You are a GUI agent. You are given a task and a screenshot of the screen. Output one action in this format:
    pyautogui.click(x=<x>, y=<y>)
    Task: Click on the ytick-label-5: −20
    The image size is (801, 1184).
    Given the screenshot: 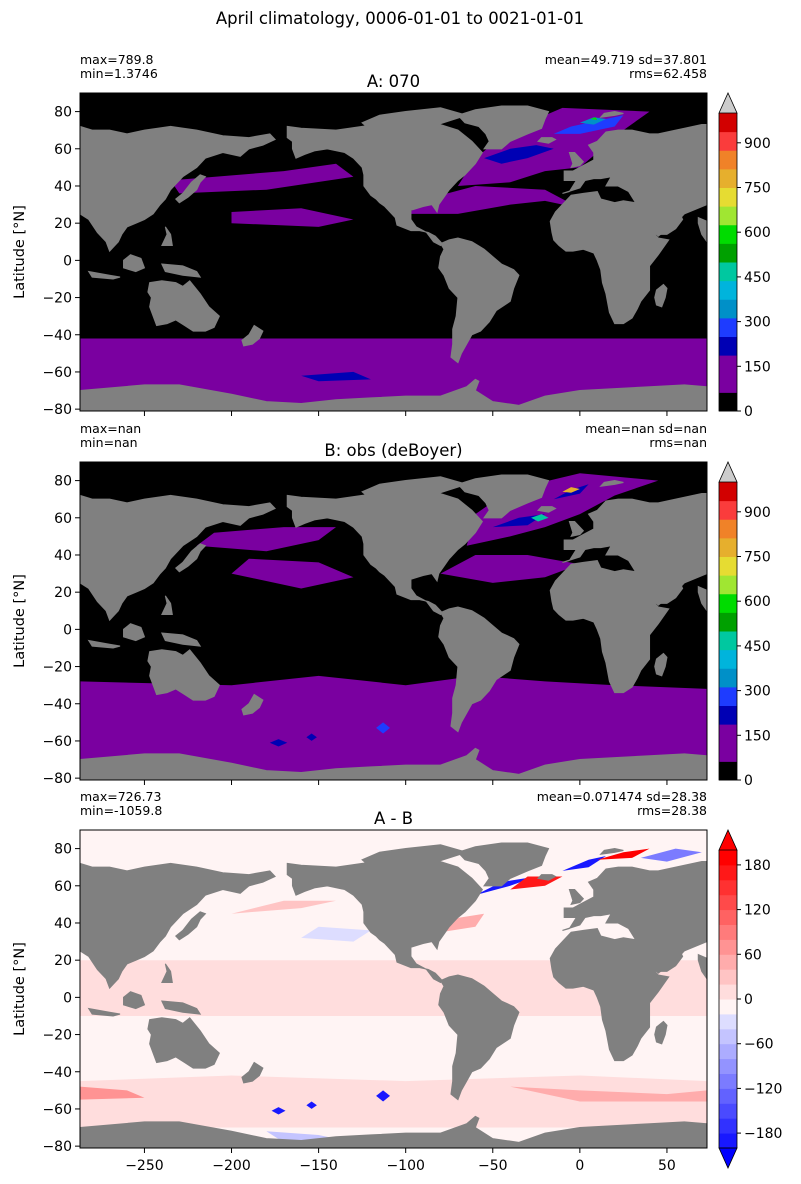 What is the action you would take?
    pyautogui.click(x=57, y=1036)
    